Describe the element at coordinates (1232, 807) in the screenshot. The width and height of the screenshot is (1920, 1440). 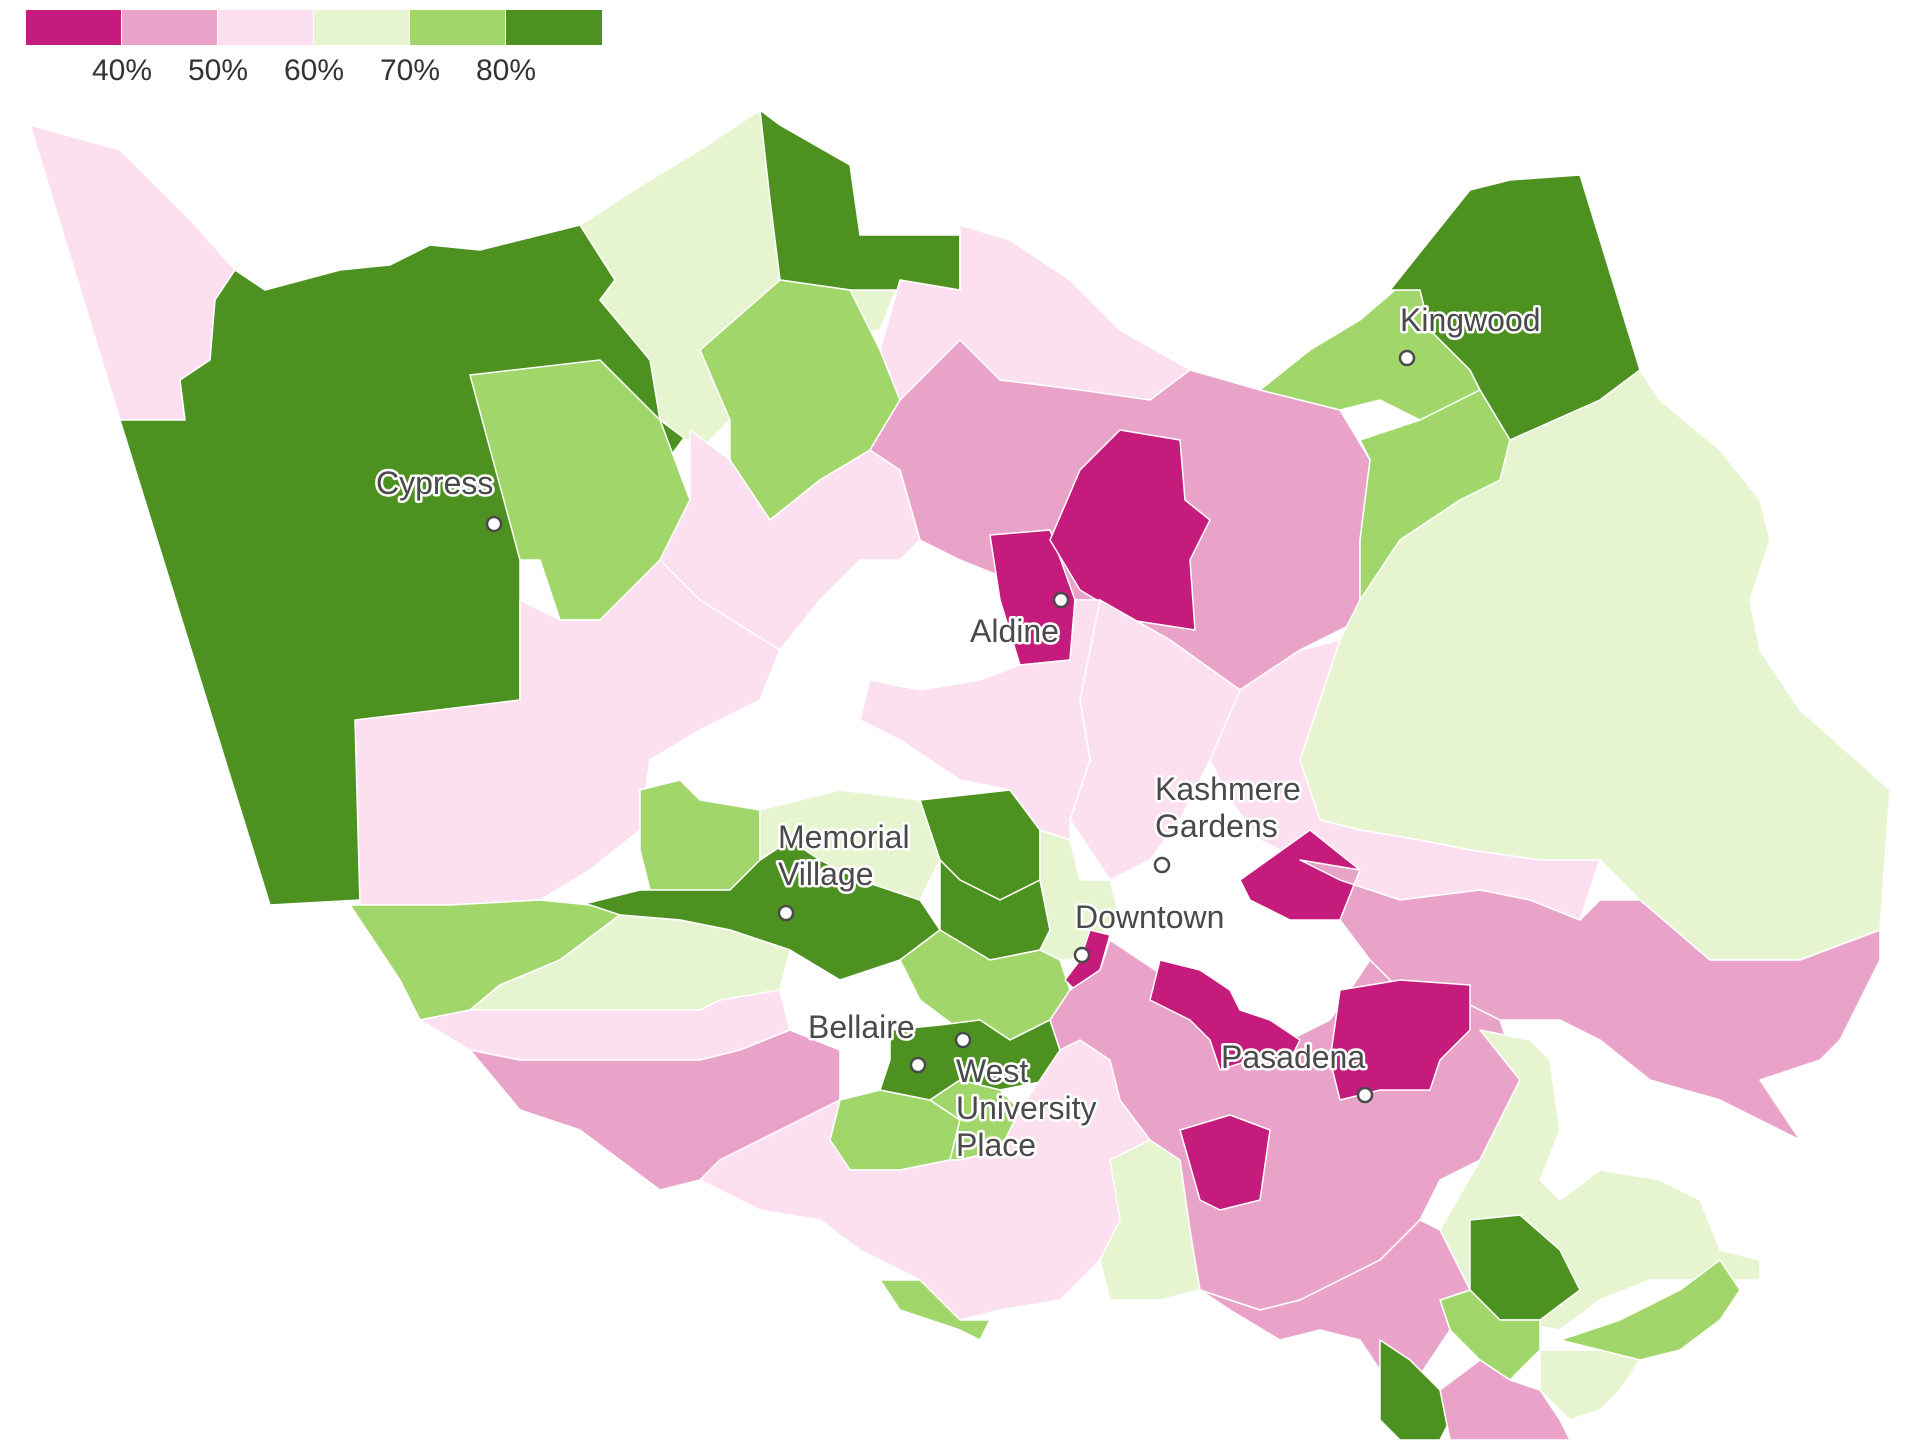
I see `place-label-kashmere-gardens: Kashmere Gardens` at that location.